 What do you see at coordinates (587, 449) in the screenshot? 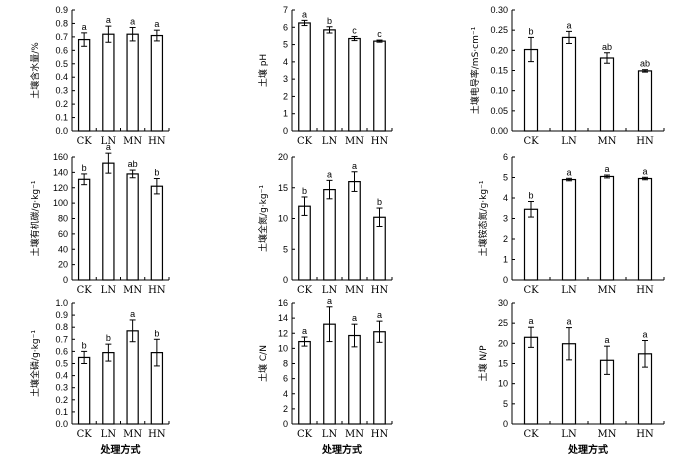
I see `x-axis-title: 处理方式` at bounding box center [587, 449].